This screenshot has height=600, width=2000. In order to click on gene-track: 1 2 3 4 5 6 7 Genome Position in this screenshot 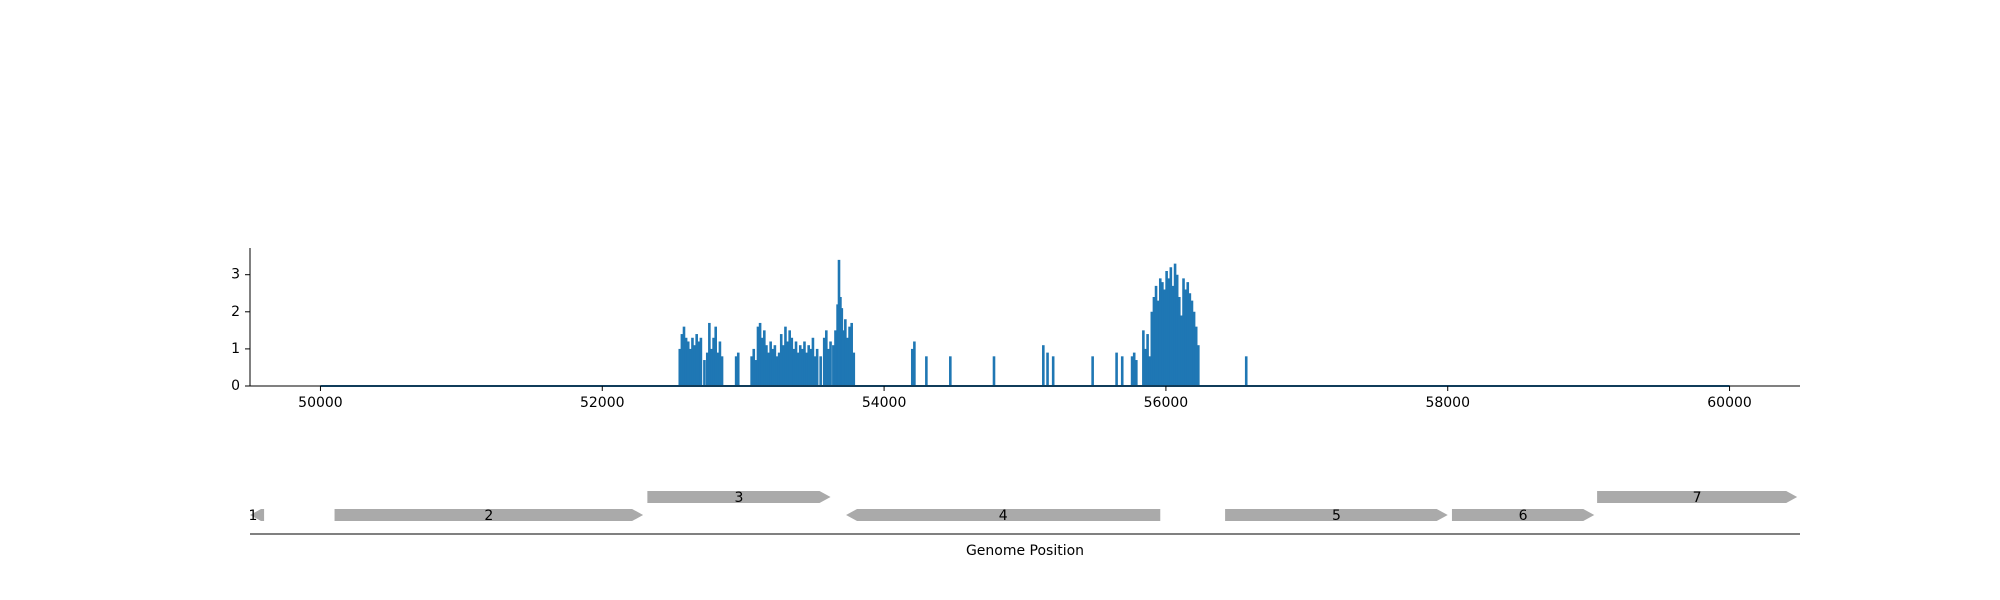, I will do `click(1024, 524)`.